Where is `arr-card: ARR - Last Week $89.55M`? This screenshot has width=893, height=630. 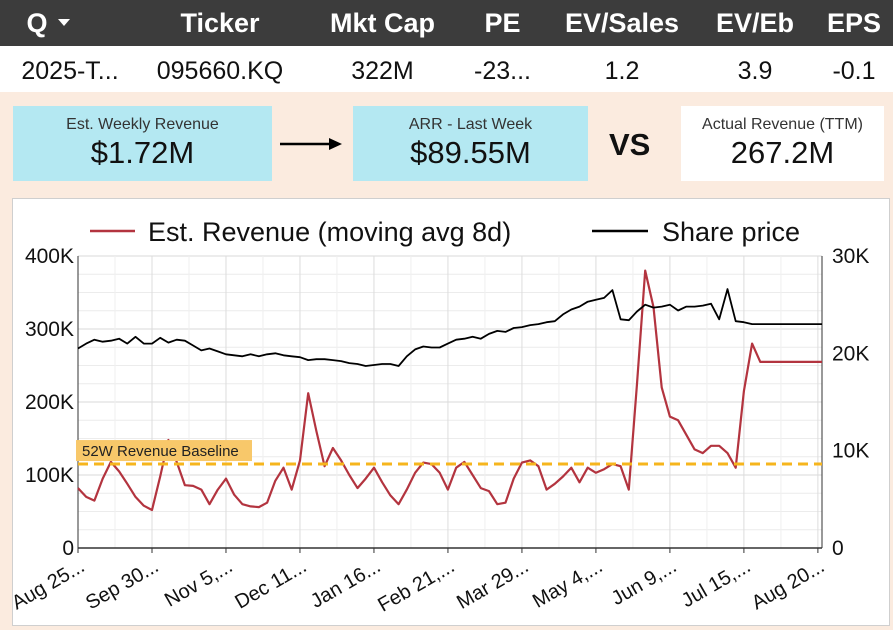
arr-card: ARR - Last Week $89.55M is located at coordinates (470, 143).